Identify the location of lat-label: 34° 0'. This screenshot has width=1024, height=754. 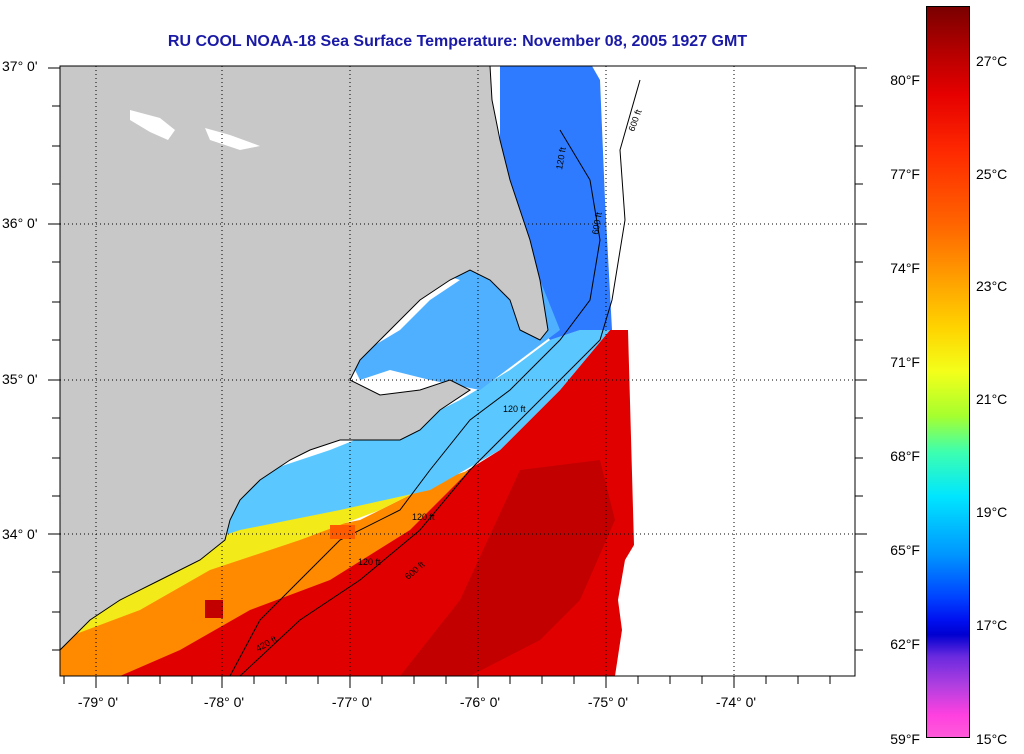
(20, 534).